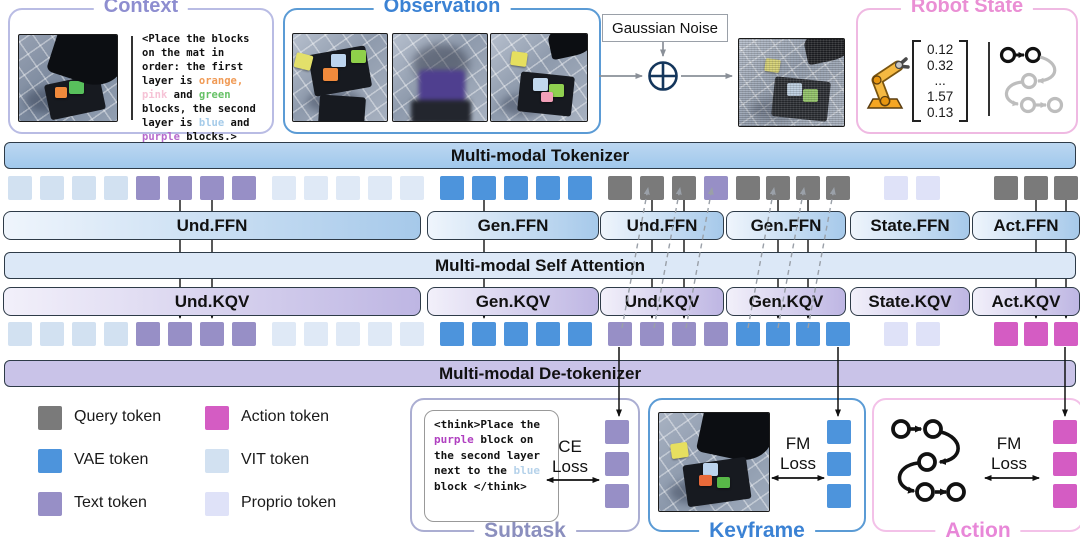 The image size is (1080, 538). What do you see at coordinates (454, 486) in the screenshot?
I see `text-segment: block` at bounding box center [454, 486].